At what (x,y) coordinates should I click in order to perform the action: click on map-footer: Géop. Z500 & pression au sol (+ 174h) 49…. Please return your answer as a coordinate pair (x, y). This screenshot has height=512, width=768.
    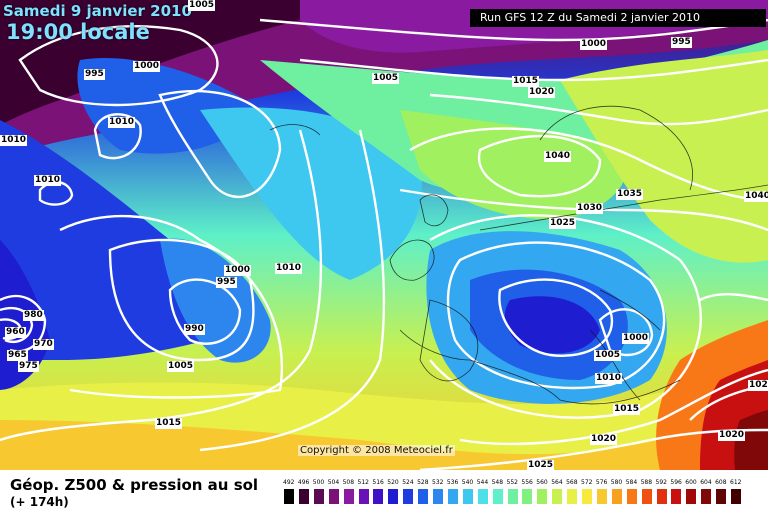
    Looking at the image, I should click on (384, 491).